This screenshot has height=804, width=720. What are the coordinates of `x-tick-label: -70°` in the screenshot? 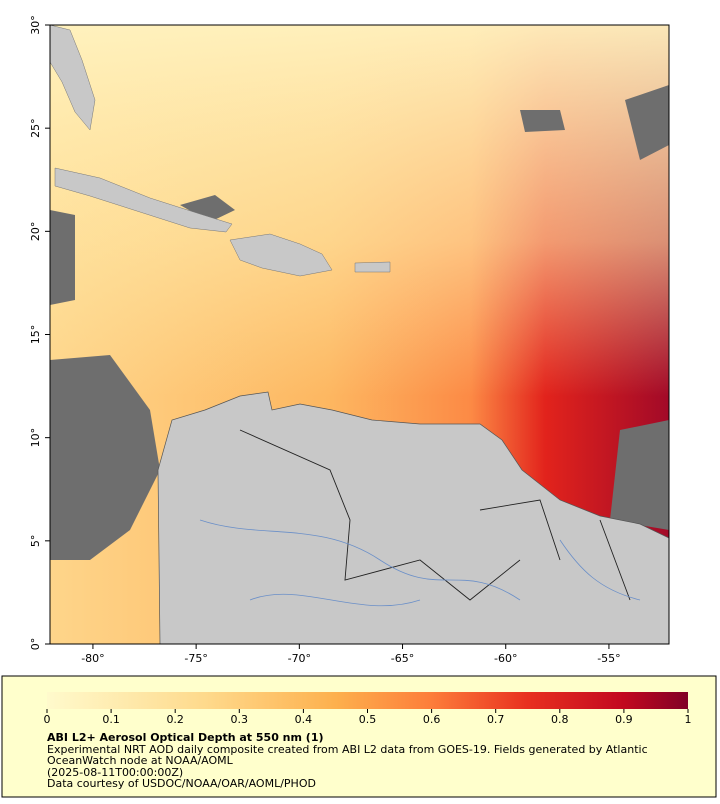 It's located at (299, 658).